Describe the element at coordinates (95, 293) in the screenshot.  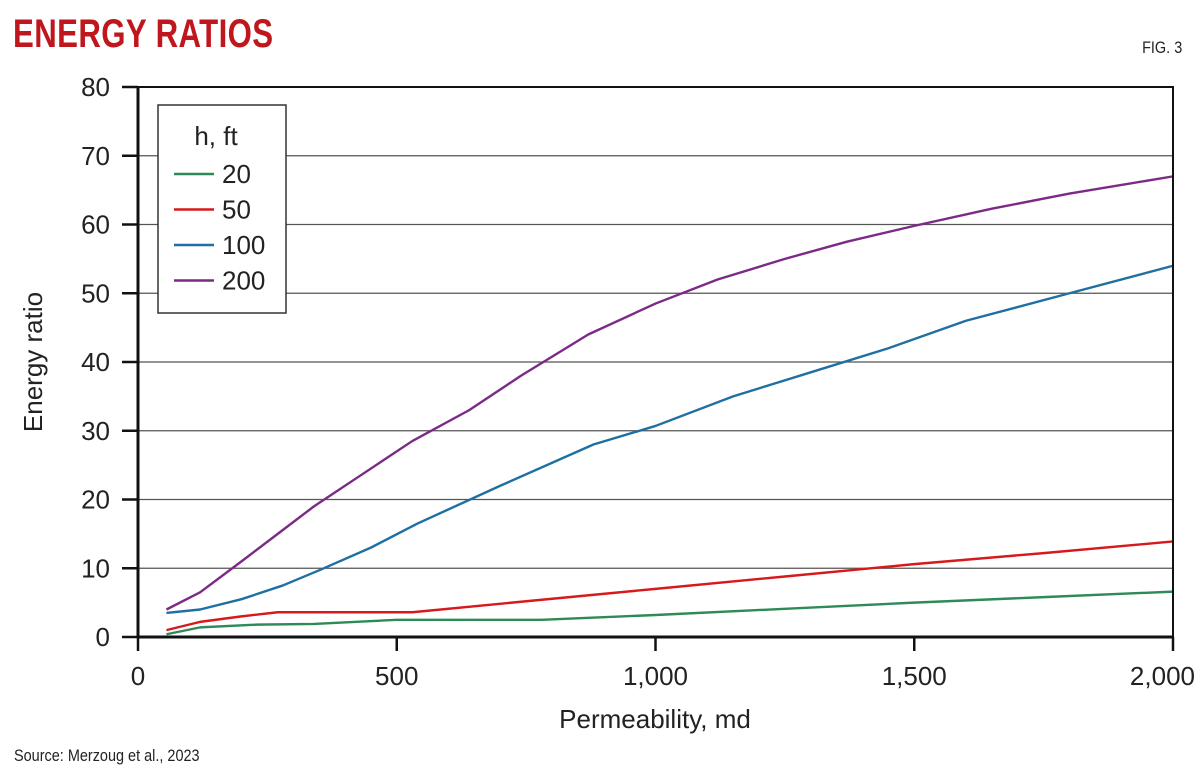
I see `y-tick-label: 50` at that location.